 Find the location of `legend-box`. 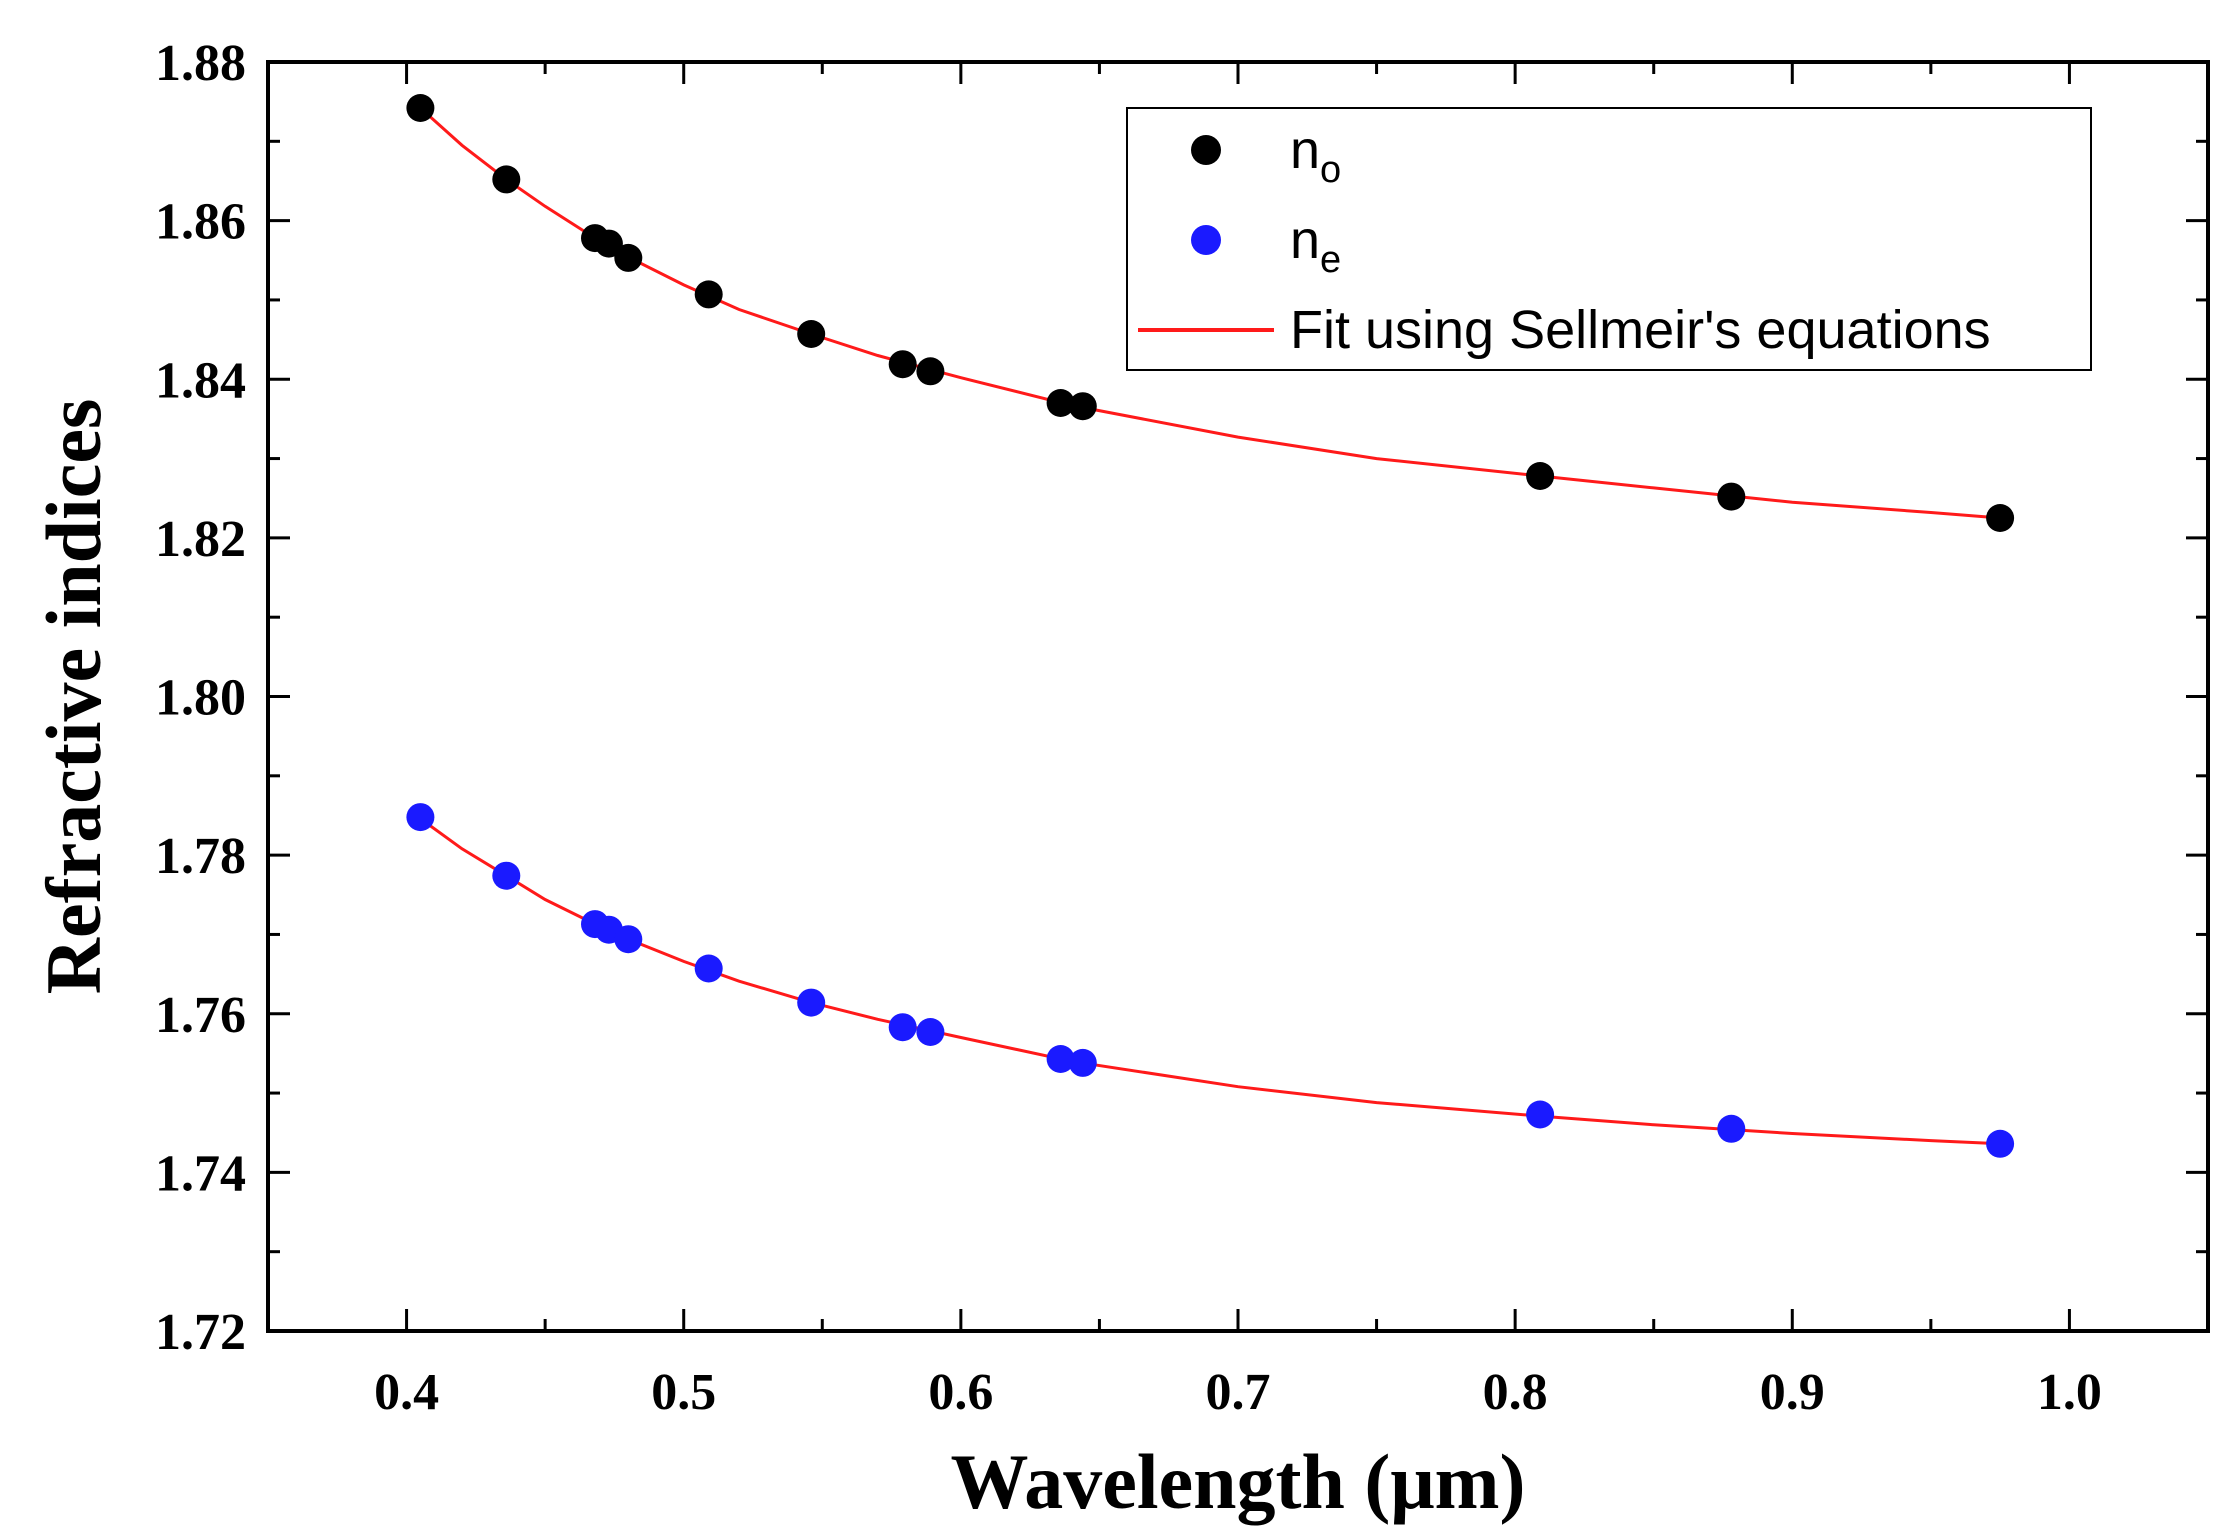

legend-box is located at coordinates (1609, 239).